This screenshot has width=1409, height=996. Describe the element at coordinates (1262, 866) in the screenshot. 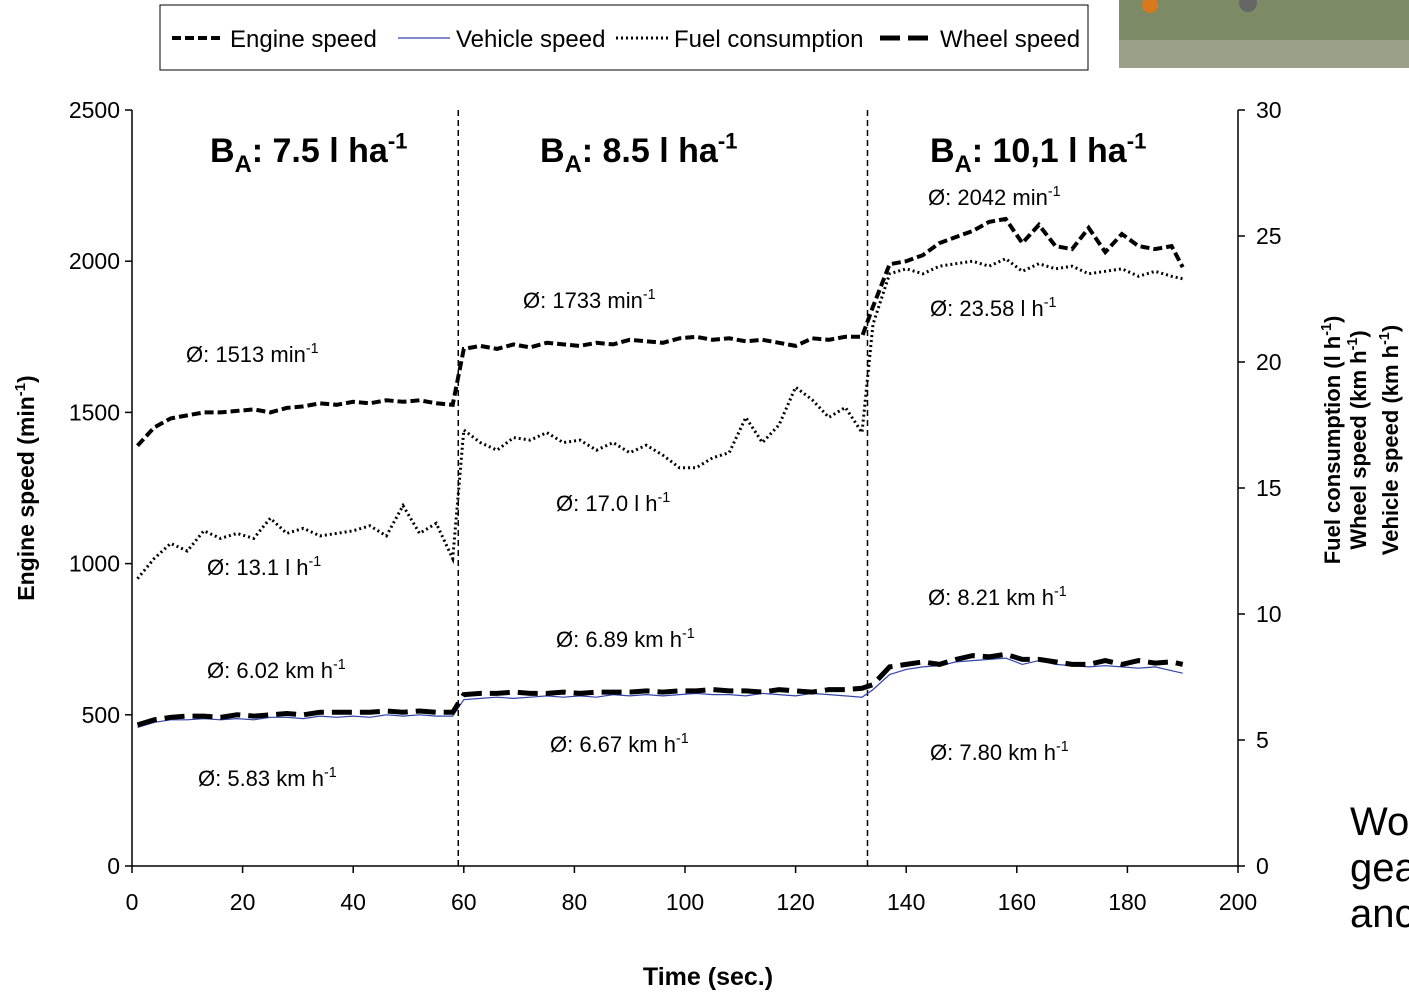

I see `y2-tick-label: 0` at that location.